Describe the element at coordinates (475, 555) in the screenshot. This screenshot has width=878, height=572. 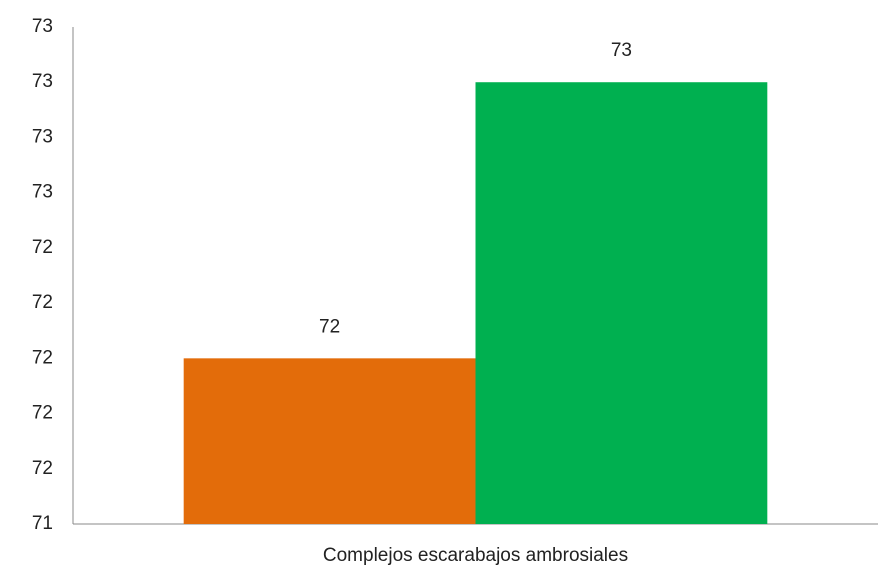
I see `x-tick-label: Complejos escarabajos ambrosiales` at that location.